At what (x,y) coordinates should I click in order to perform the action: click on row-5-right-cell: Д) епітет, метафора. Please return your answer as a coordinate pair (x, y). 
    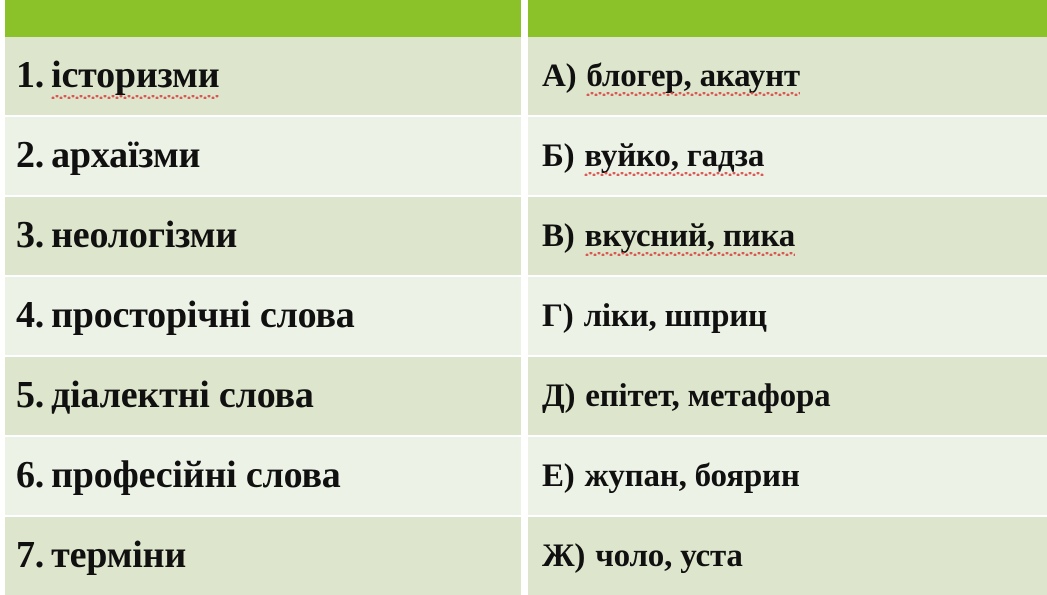
    Looking at the image, I should click on (787, 396).